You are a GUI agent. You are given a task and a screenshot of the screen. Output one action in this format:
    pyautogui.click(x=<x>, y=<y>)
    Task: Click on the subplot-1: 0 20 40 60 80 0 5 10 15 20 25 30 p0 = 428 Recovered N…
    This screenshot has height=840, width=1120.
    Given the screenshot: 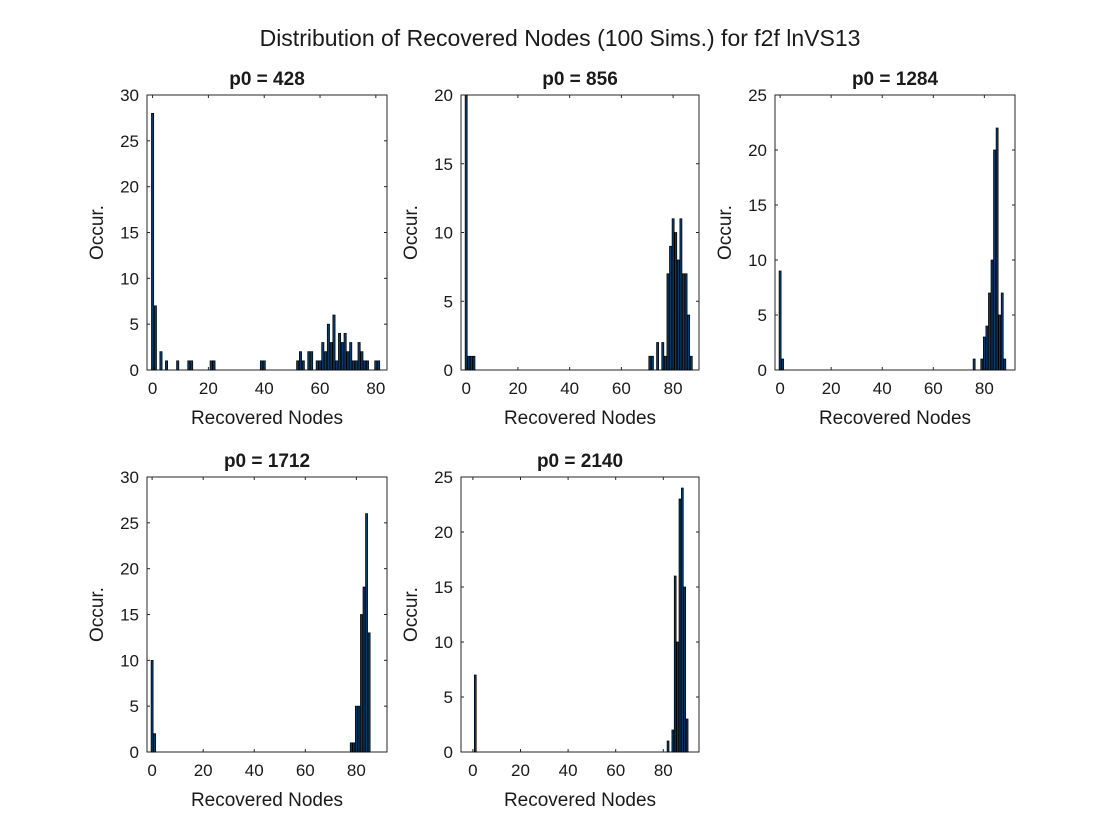 What is the action you would take?
    pyautogui.click(x=237, y=249)
    